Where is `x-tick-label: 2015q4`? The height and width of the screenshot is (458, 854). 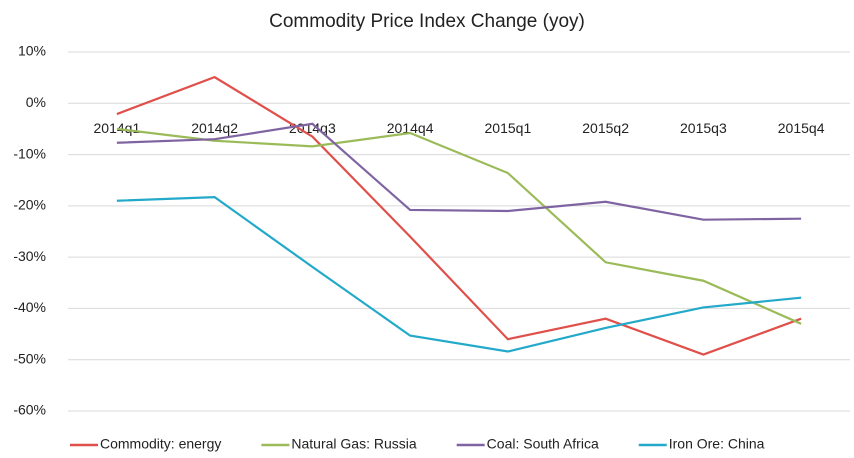
x-tick-label: 2015q4 is located at coordinates (801, 128).